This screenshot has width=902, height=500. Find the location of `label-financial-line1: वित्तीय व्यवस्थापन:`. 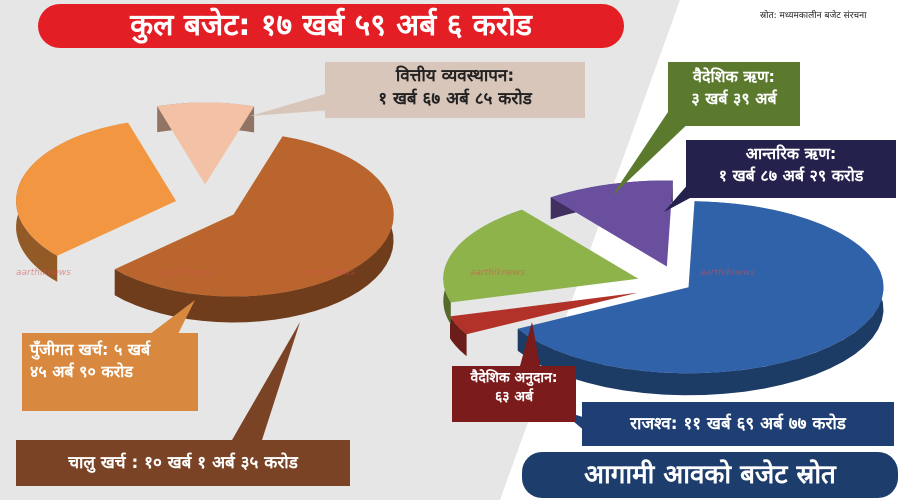

label-financial-line1: वित्तीय व्यवस्थापन: is located at coordinates (455, 76).